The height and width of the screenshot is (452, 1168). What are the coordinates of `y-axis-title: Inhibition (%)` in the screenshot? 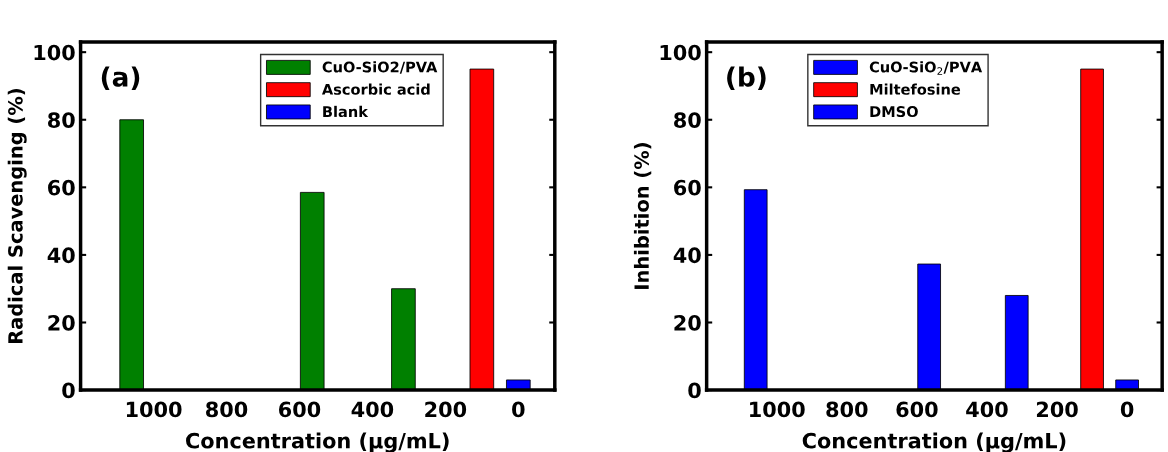 It's located at (642, 216).